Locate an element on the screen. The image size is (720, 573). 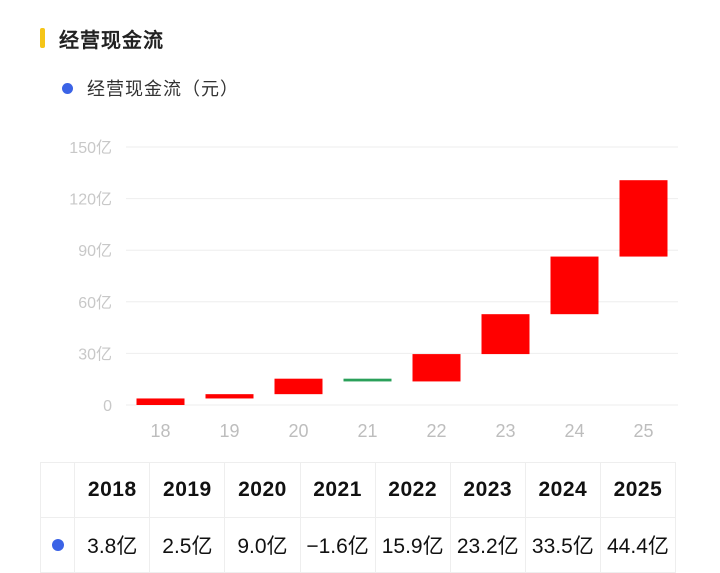
x-tick-label: 20 is located at coordinates (298, 431).